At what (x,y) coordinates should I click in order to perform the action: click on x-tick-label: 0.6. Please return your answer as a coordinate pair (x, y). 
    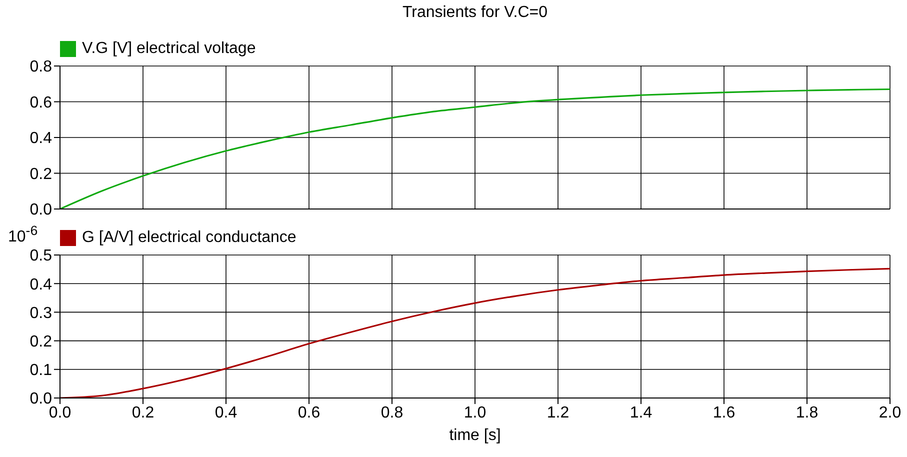
    Looking at the image, I should click on (309, 413).